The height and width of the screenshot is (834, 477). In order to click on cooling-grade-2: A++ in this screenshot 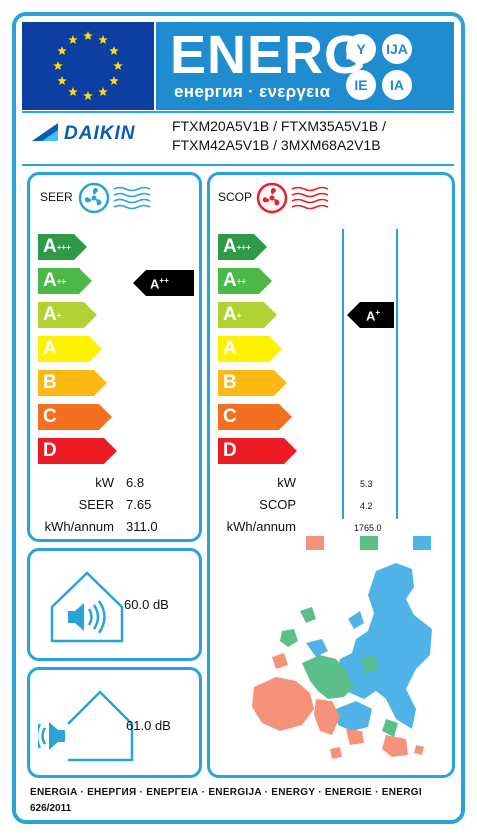, I will do `click(65, 281)`.